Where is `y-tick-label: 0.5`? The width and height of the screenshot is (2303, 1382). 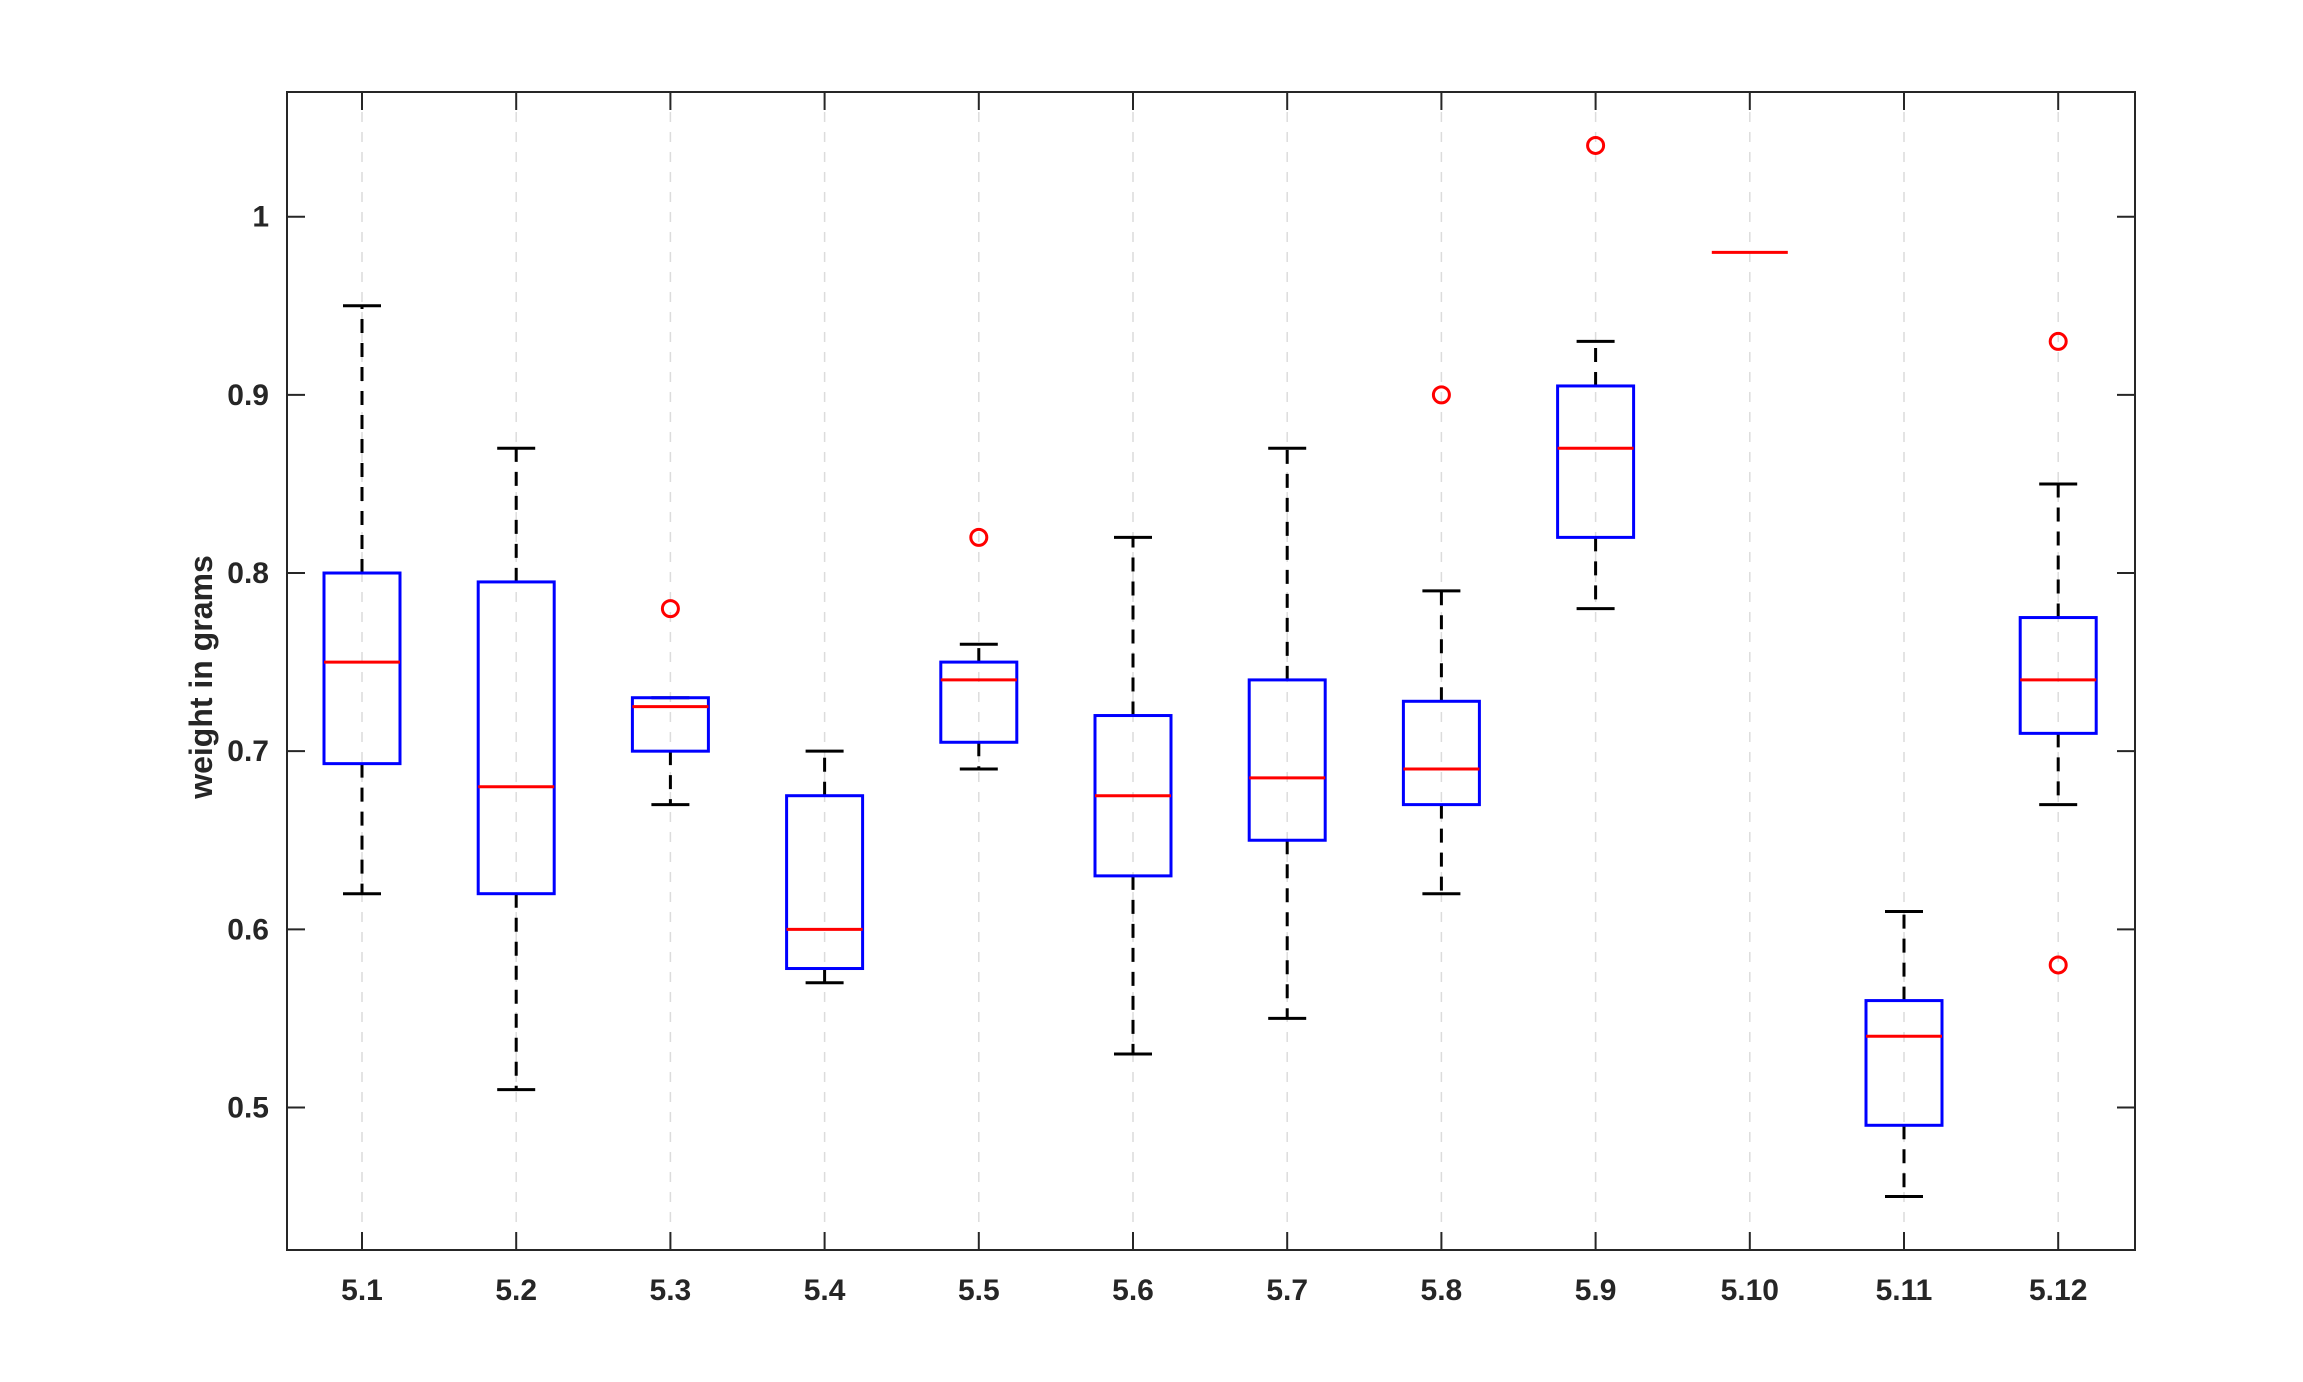
y-tick-label: 0.5 is located at coordinates (248, 1107).